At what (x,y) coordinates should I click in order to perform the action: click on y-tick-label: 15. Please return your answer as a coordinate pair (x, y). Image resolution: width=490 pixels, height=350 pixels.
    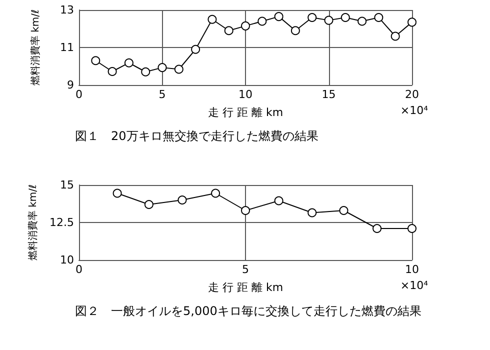
    Looking at the image, I should click on (67, 185).